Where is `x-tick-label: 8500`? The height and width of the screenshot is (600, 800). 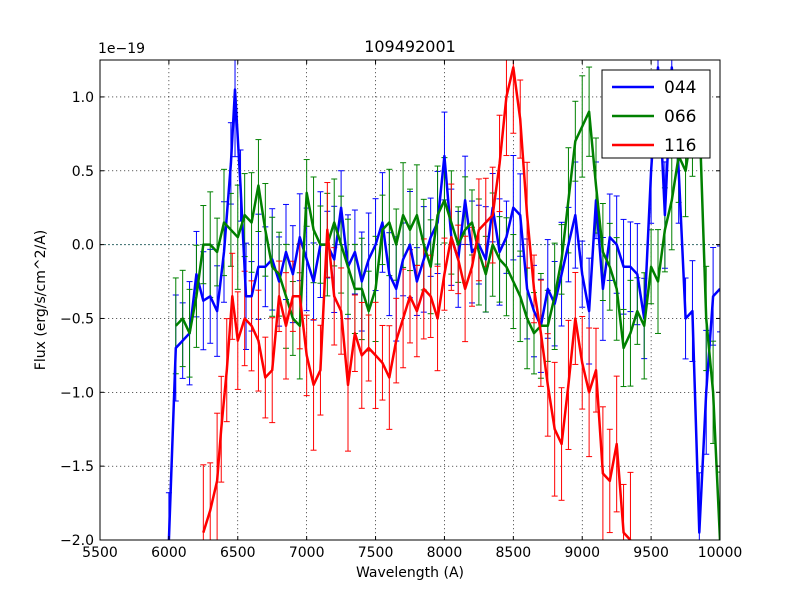
x-tick-label: 8500 is located at coordinates (514, 553).